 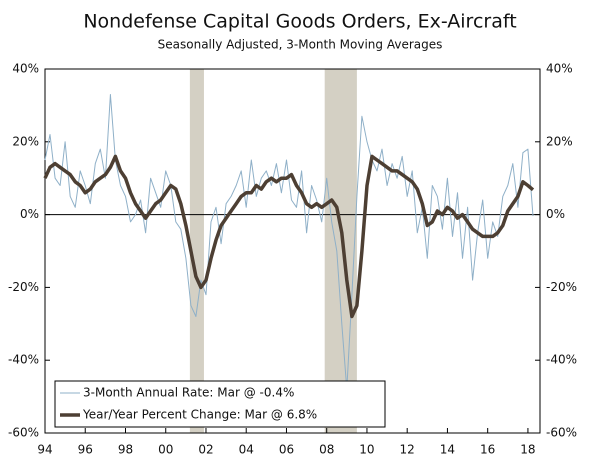 I want to click on x-tick-label: 06, so click(x=286, y=450).